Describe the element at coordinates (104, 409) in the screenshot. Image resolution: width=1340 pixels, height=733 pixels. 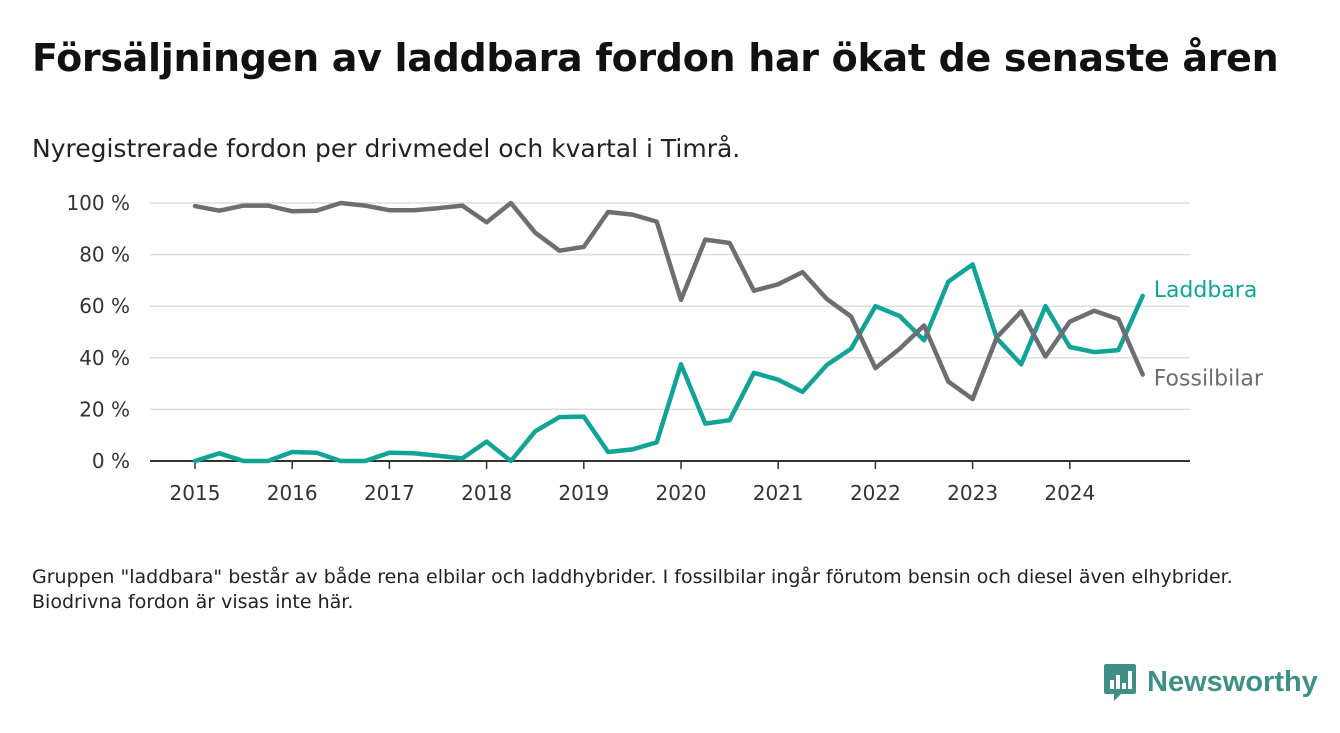
I see `y-tick-label: 20 %` at that location.